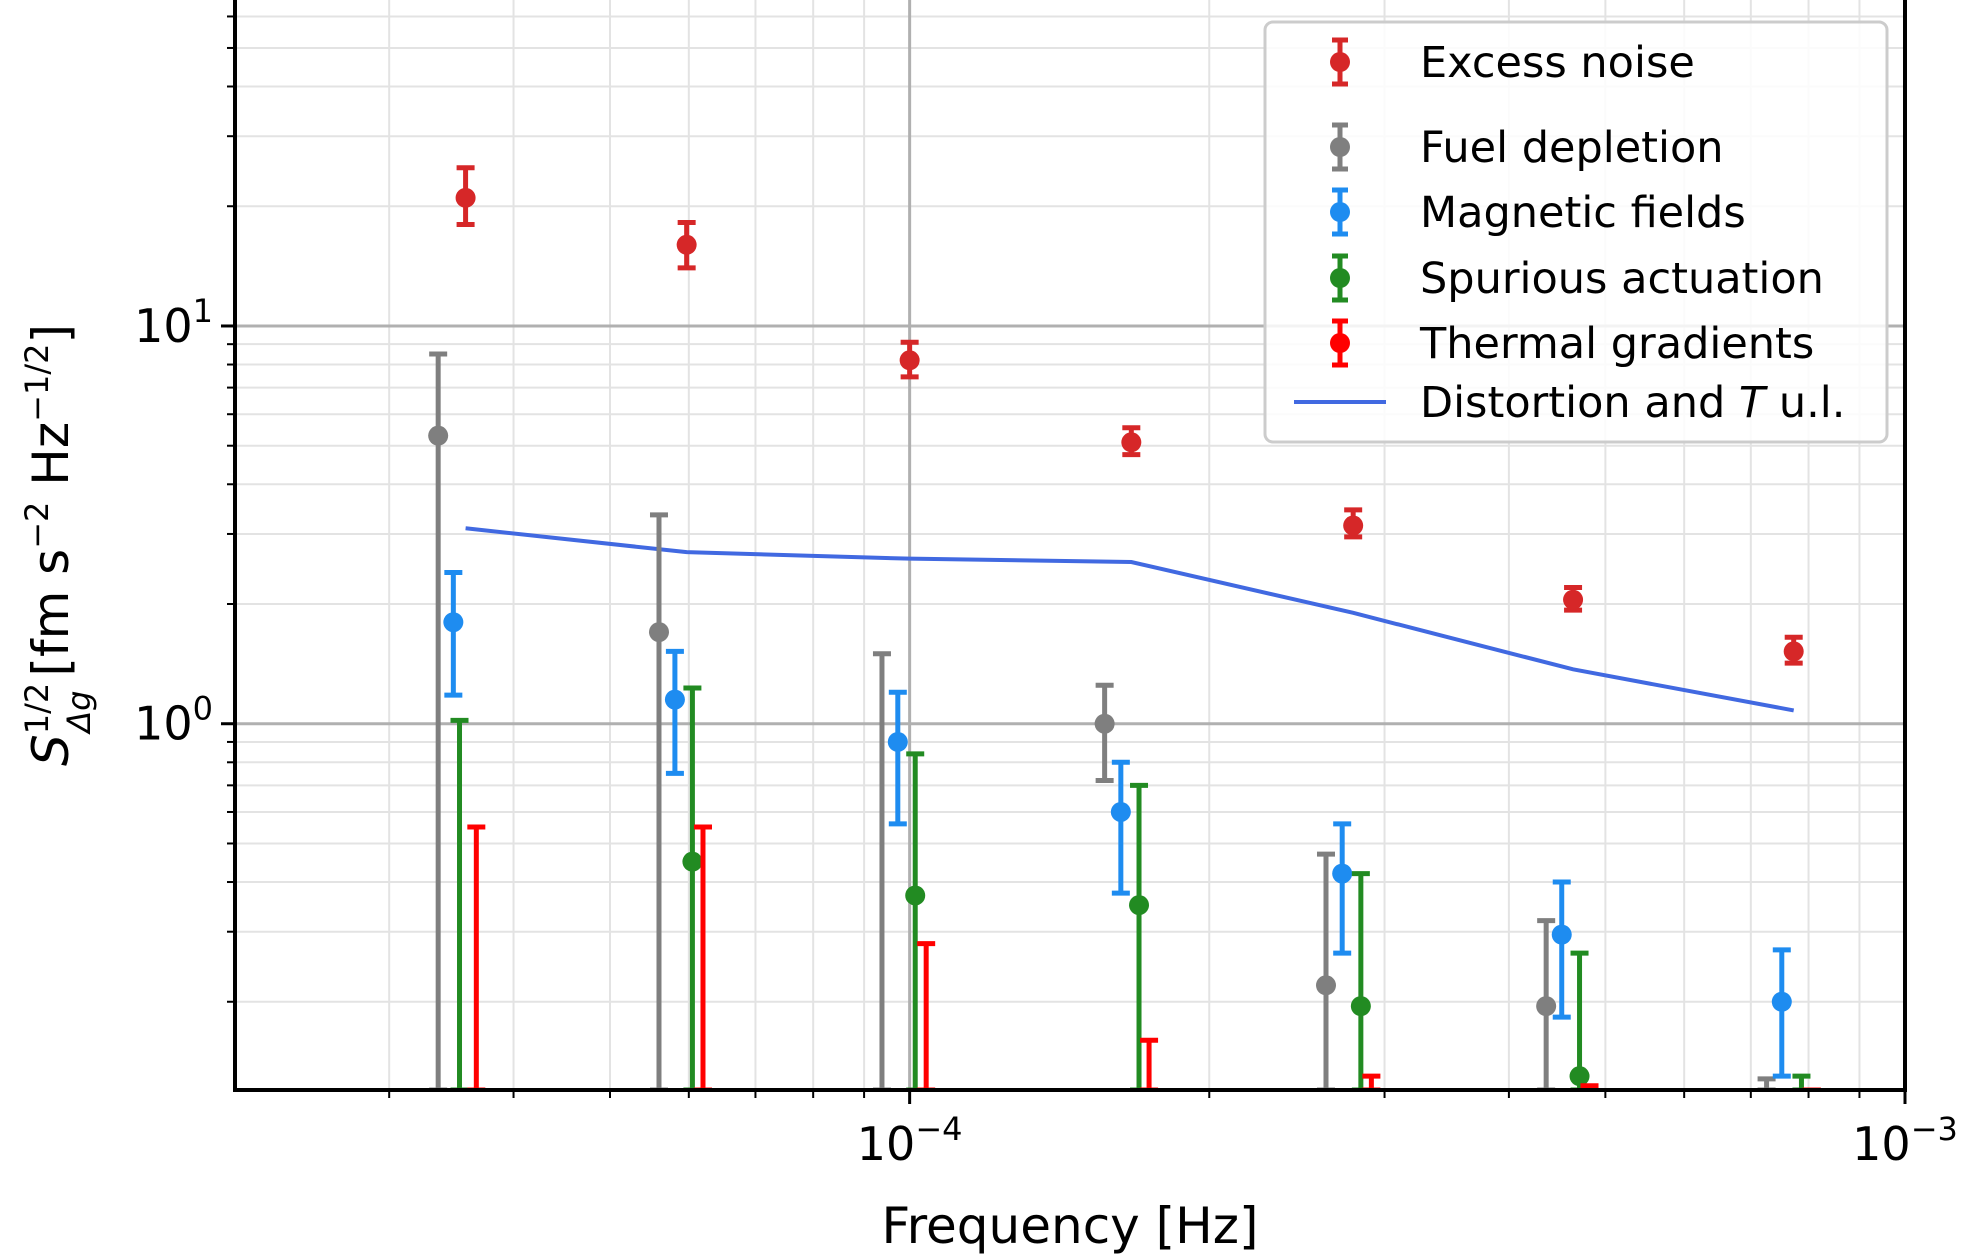 The width and height of the screenshot is (1966, 1259). What do you see at coordinates (173, 322) in the screenshot?
I see `y-tick-label: 10¹` at bounding box center [173, 322].